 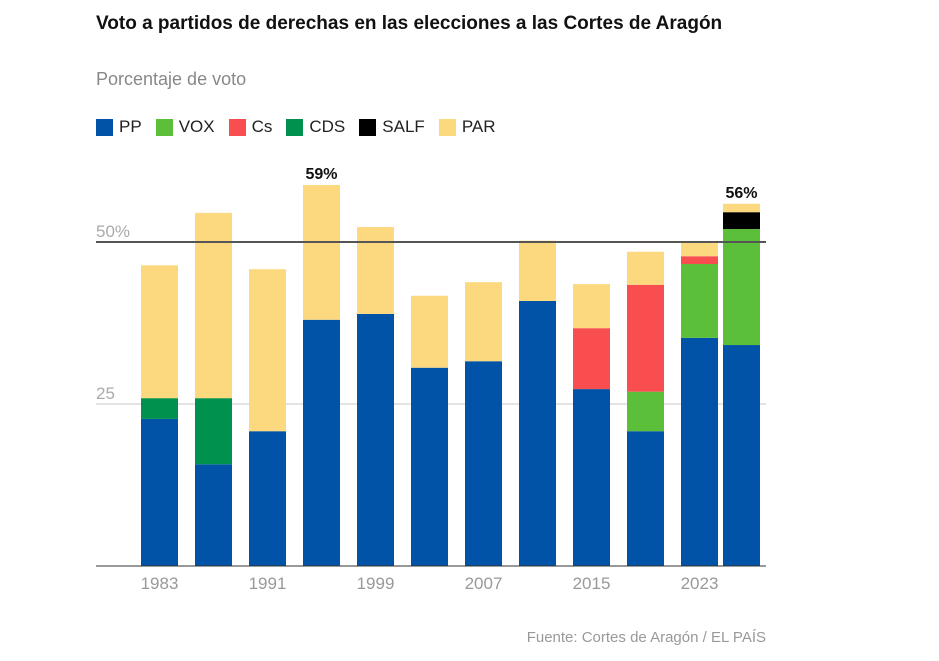 I want to click on bar-par-1987, so click(x=213, y=305).